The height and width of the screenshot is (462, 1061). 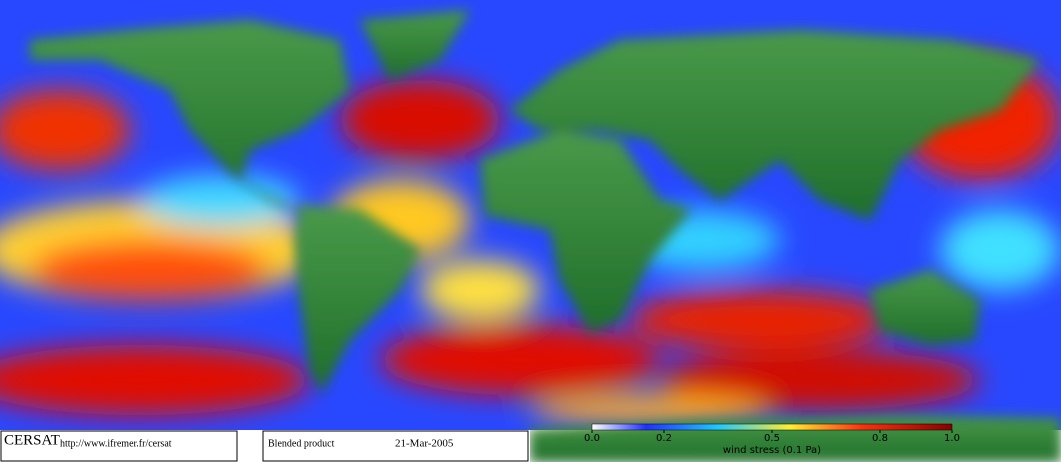 What do you see at coordinates (925, 307) in the screenshot?
I see `australia` at bounding box center [925, 307].